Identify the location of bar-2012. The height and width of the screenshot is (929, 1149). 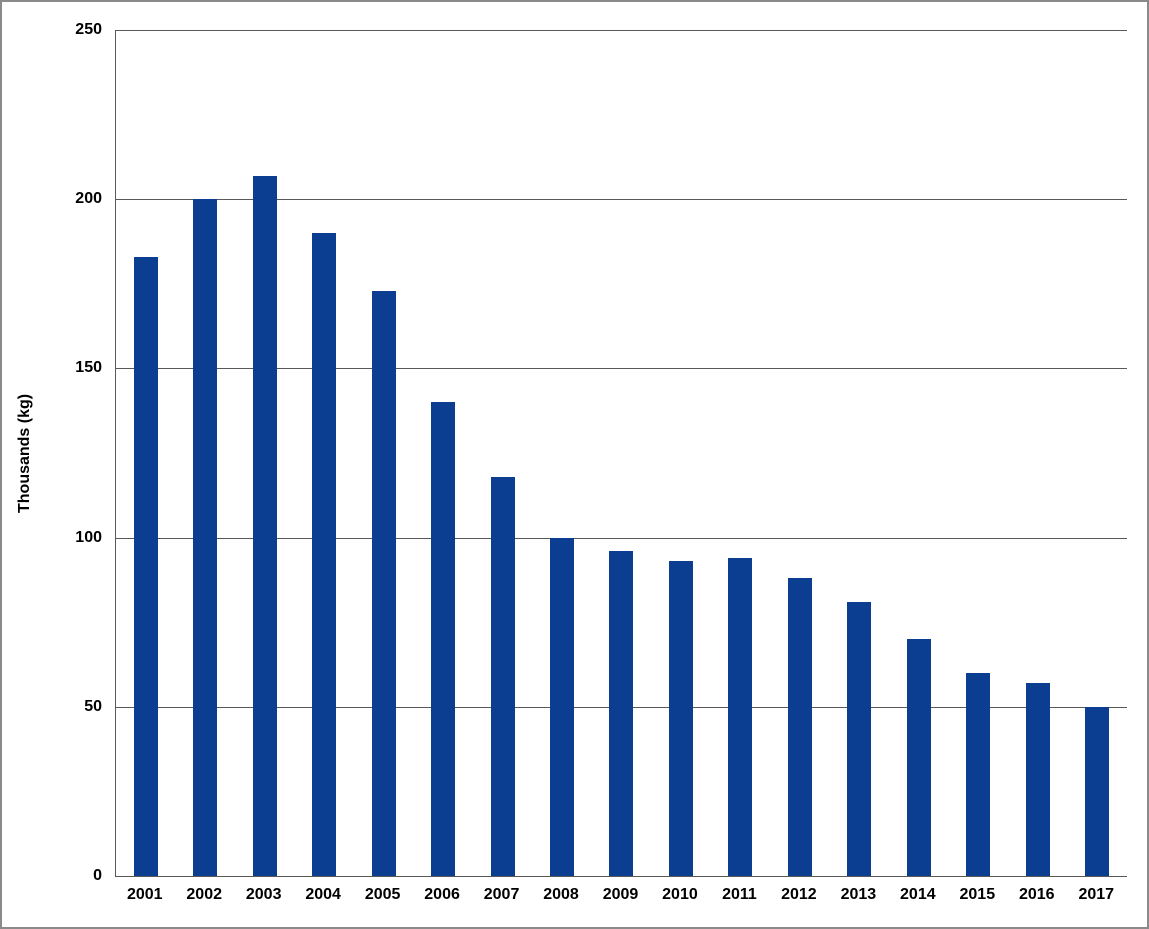
(799, 727).